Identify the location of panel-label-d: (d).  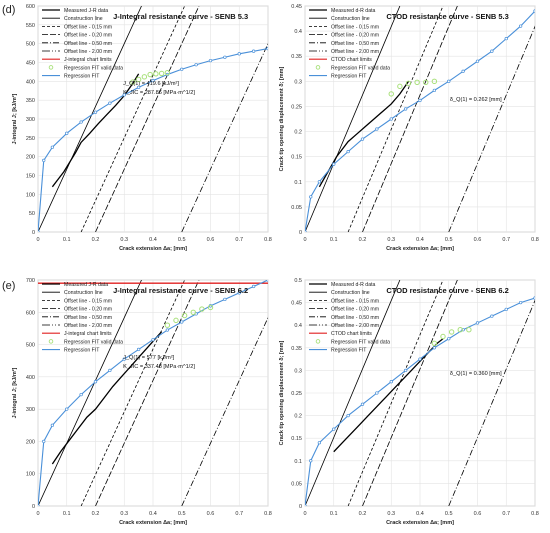
(9, 10).